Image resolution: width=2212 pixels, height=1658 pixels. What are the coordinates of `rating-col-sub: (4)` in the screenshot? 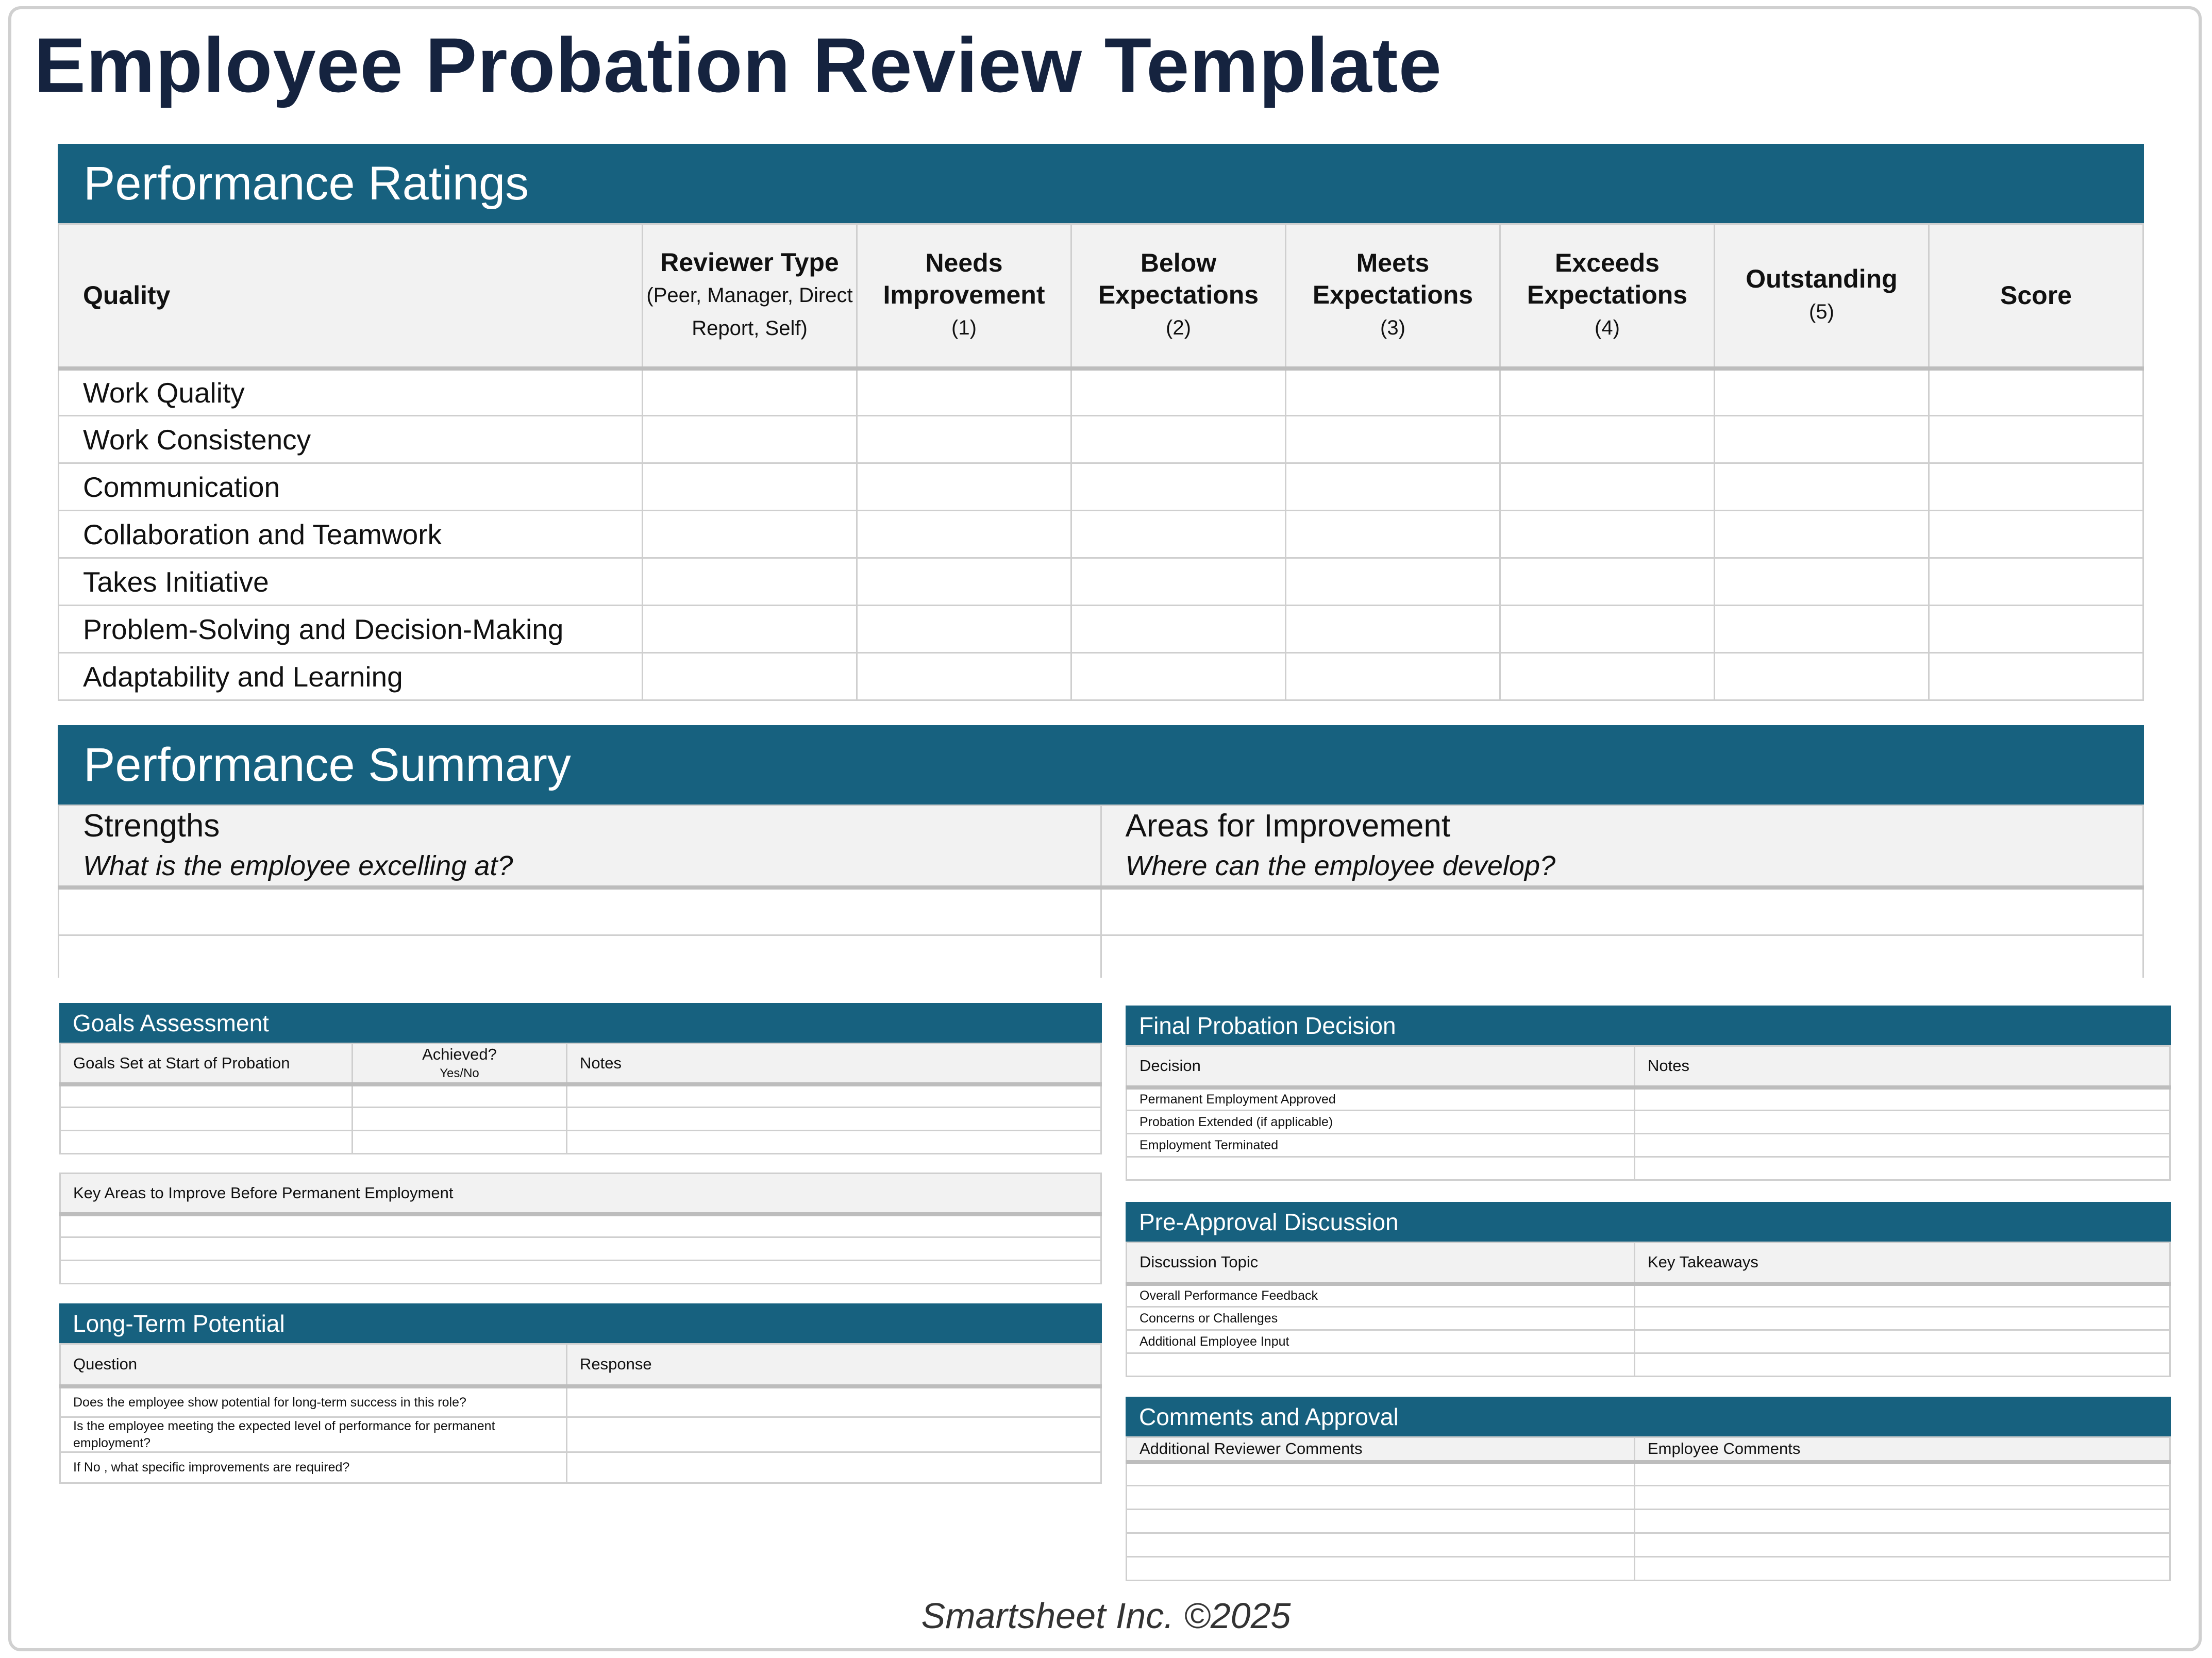 It's located at (1607, 328).